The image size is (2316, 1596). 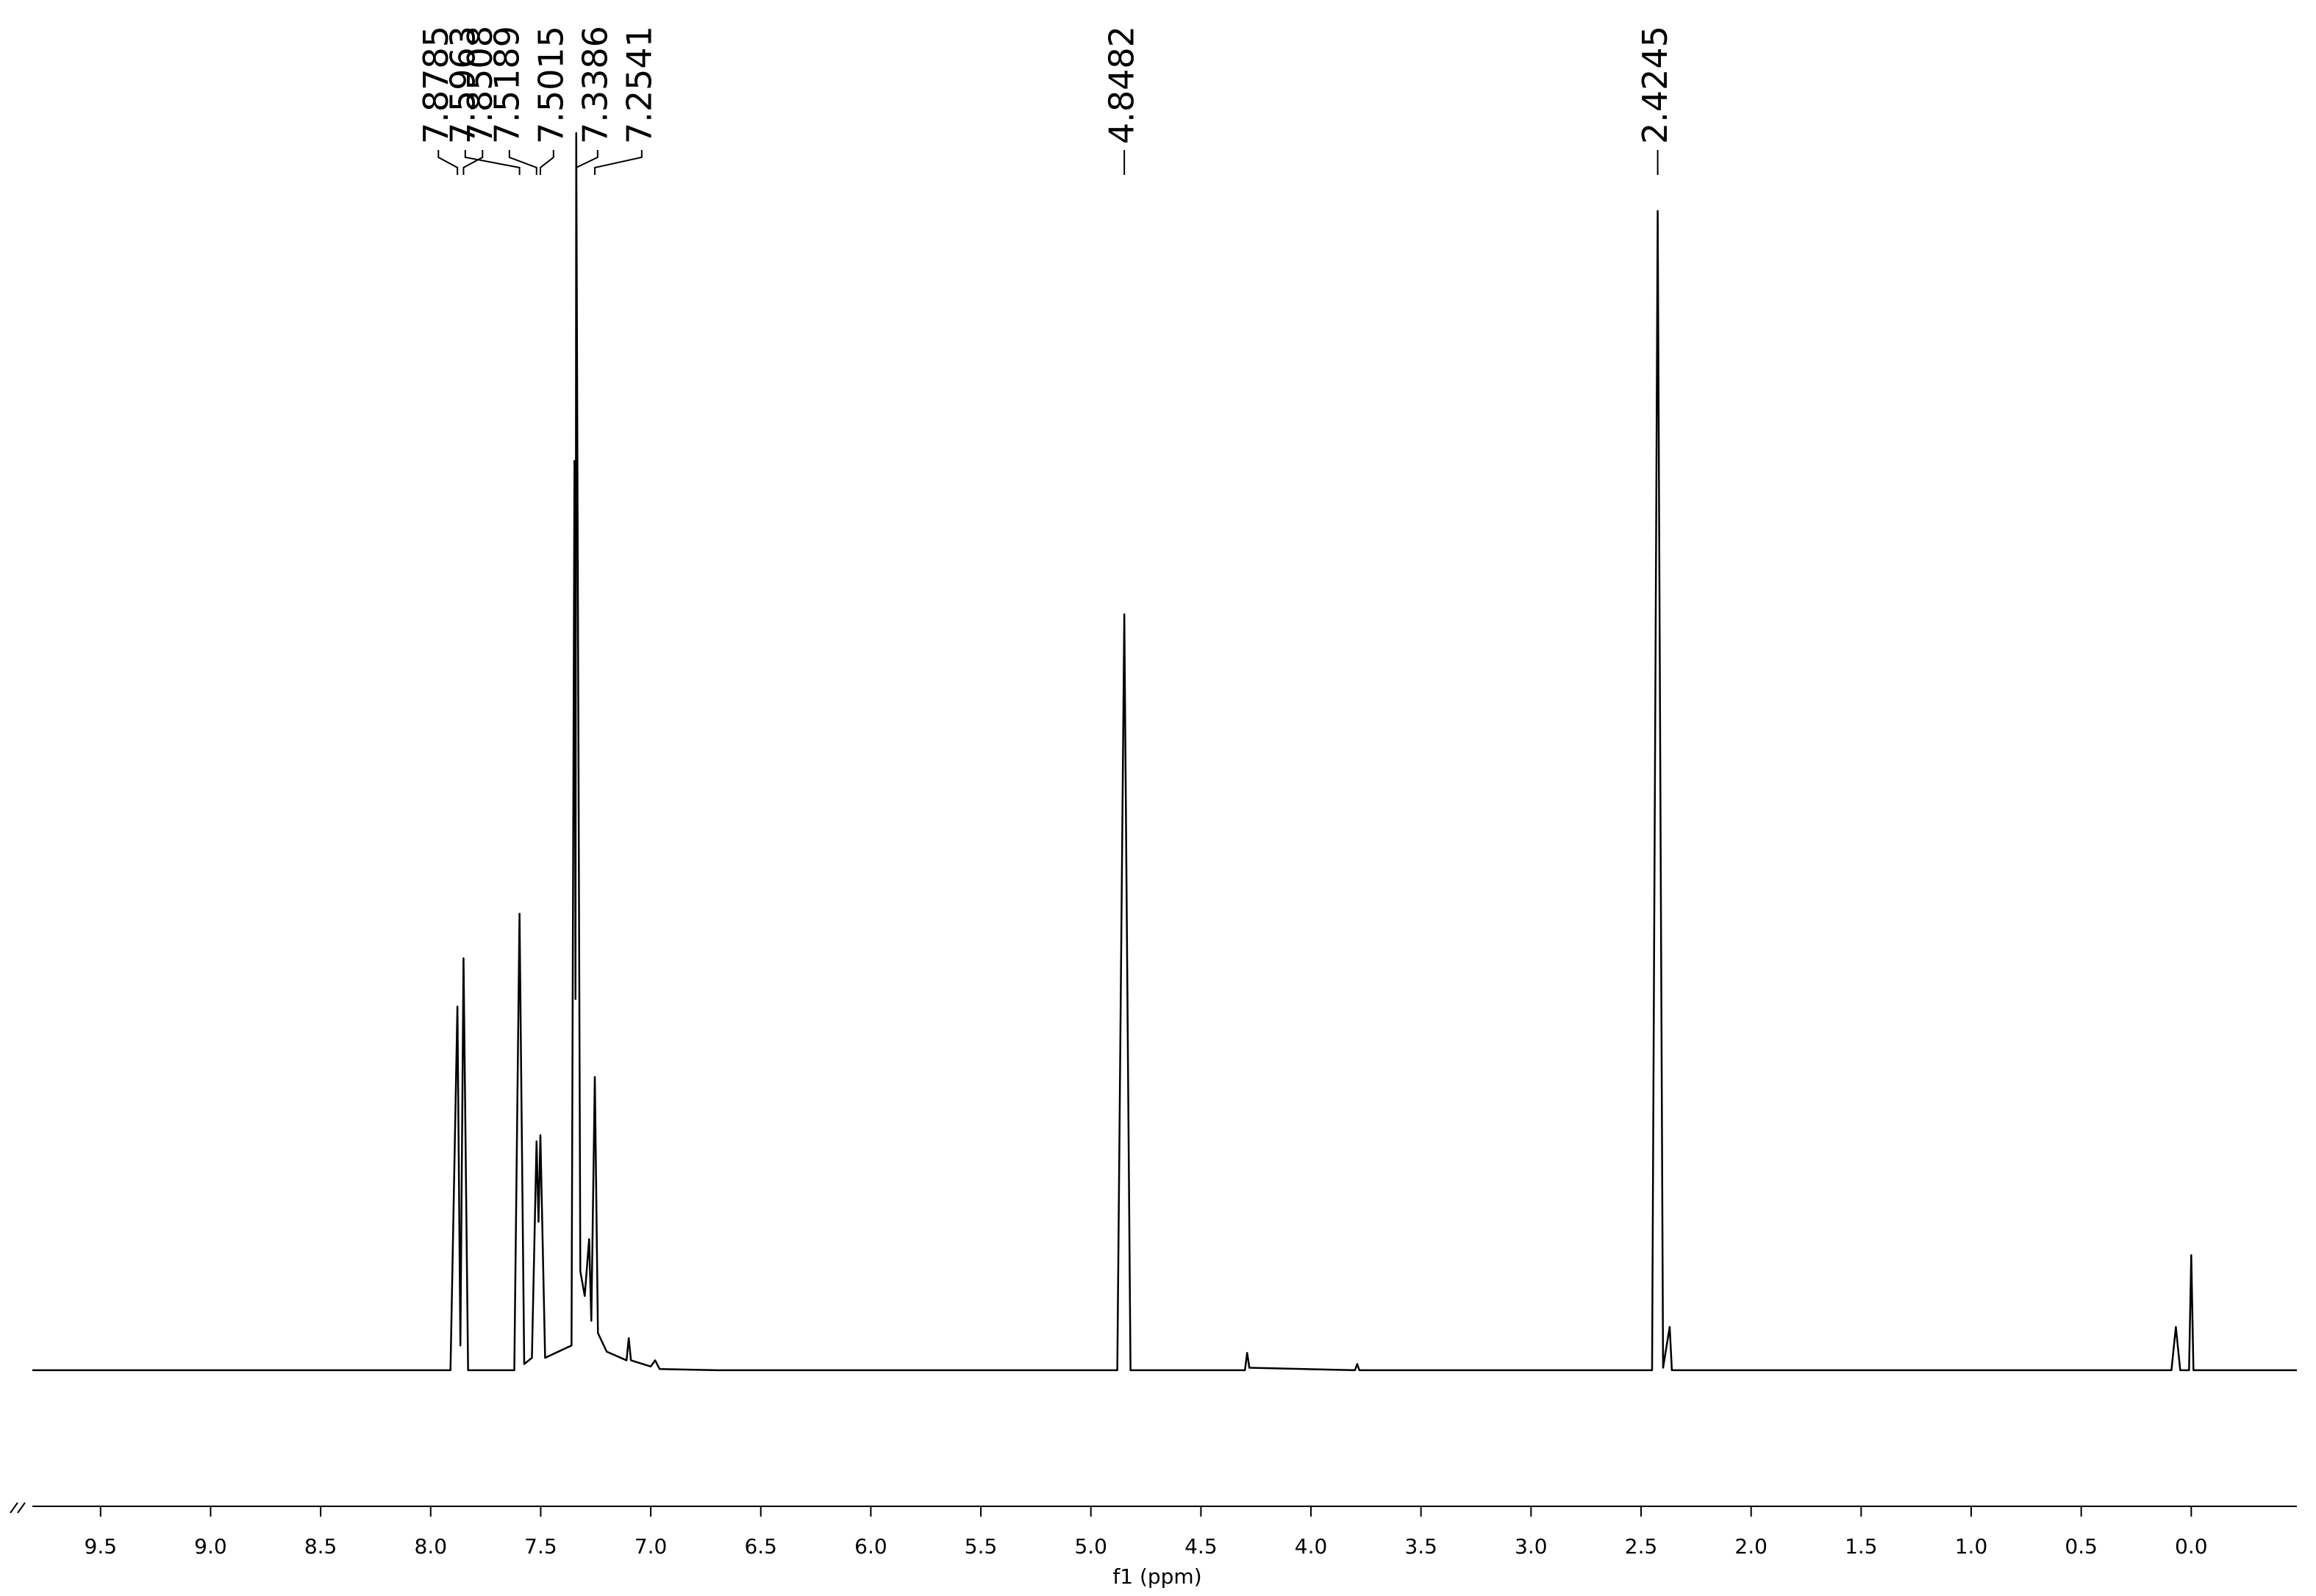 I want to click on x-tick-label: 4.5, so click(x=1201, y=1546).